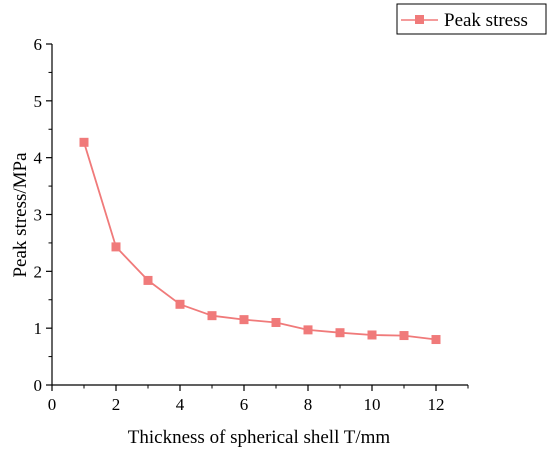 This screenshot has width=550, height=454. Describe the element at coordinates (38, 328) in the screenshot. I see `y-tick-label: 1` at that location.